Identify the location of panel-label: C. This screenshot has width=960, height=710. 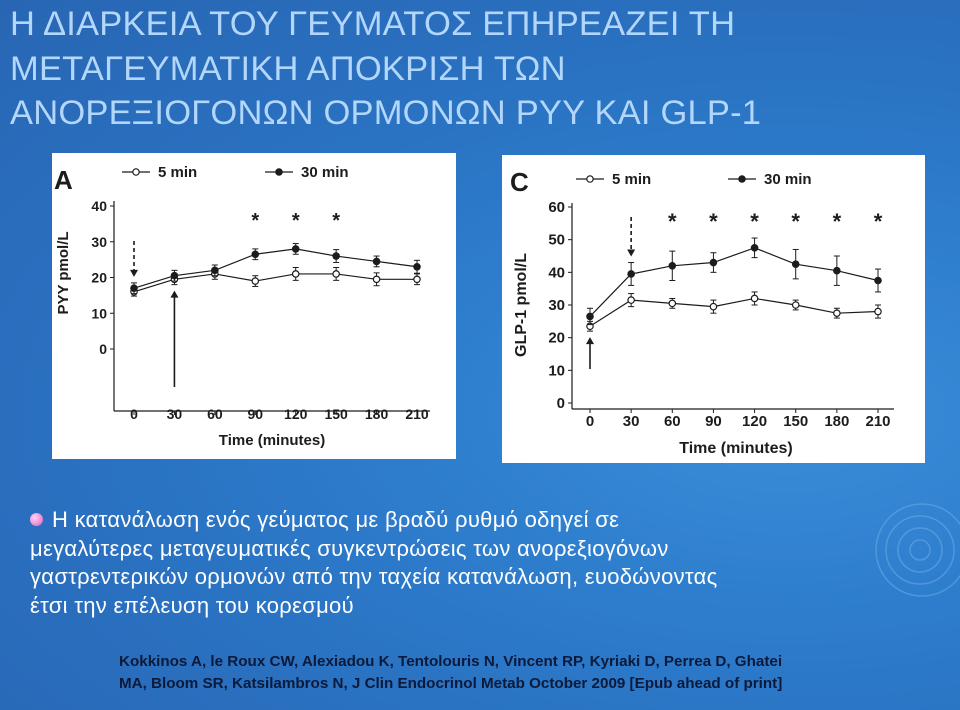
(519, 182).